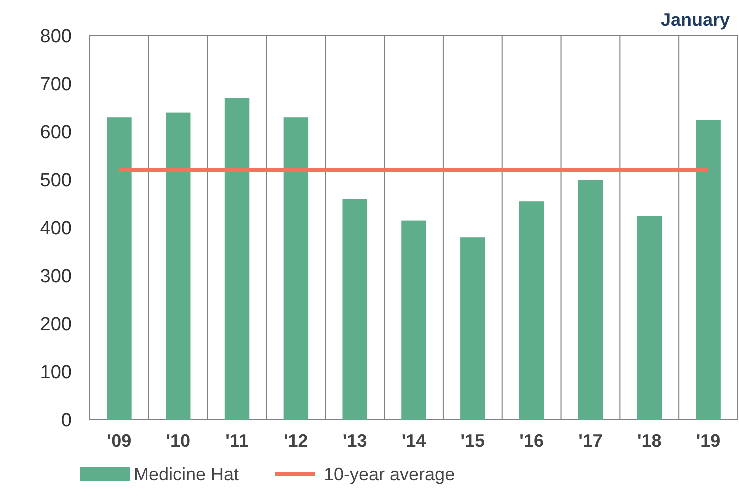  What do you see at coordinates (390, 474) in the screenshot?
I see `legend-label: 10-year average` at bounding box center [390, 474].